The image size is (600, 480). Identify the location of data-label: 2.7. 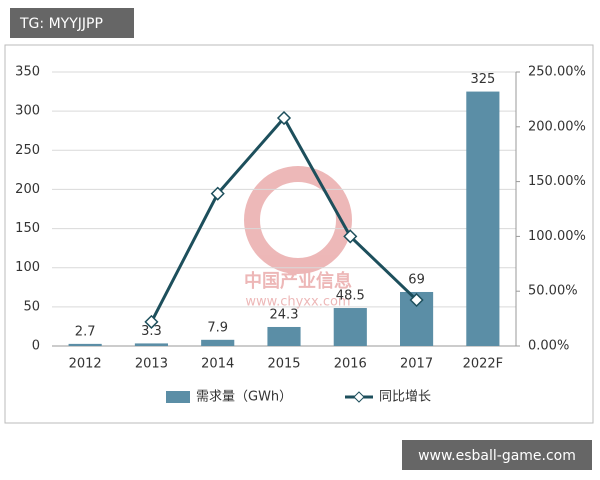
(85, 331).